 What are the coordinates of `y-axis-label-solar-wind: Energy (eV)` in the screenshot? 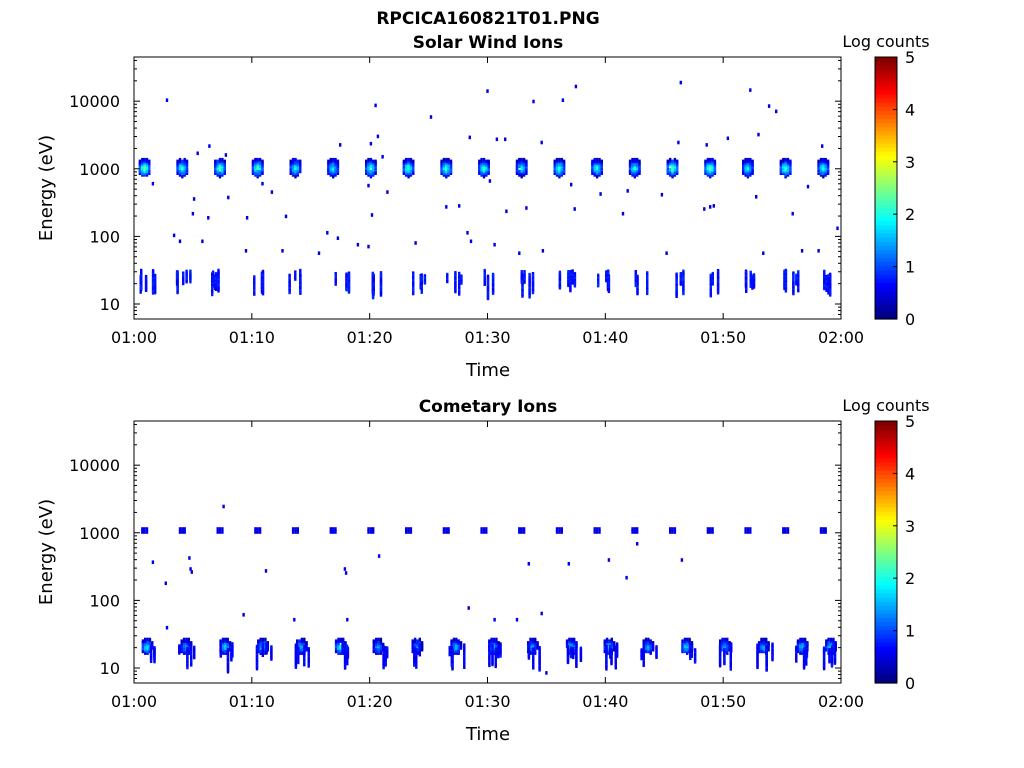 It's located at (46, 188).